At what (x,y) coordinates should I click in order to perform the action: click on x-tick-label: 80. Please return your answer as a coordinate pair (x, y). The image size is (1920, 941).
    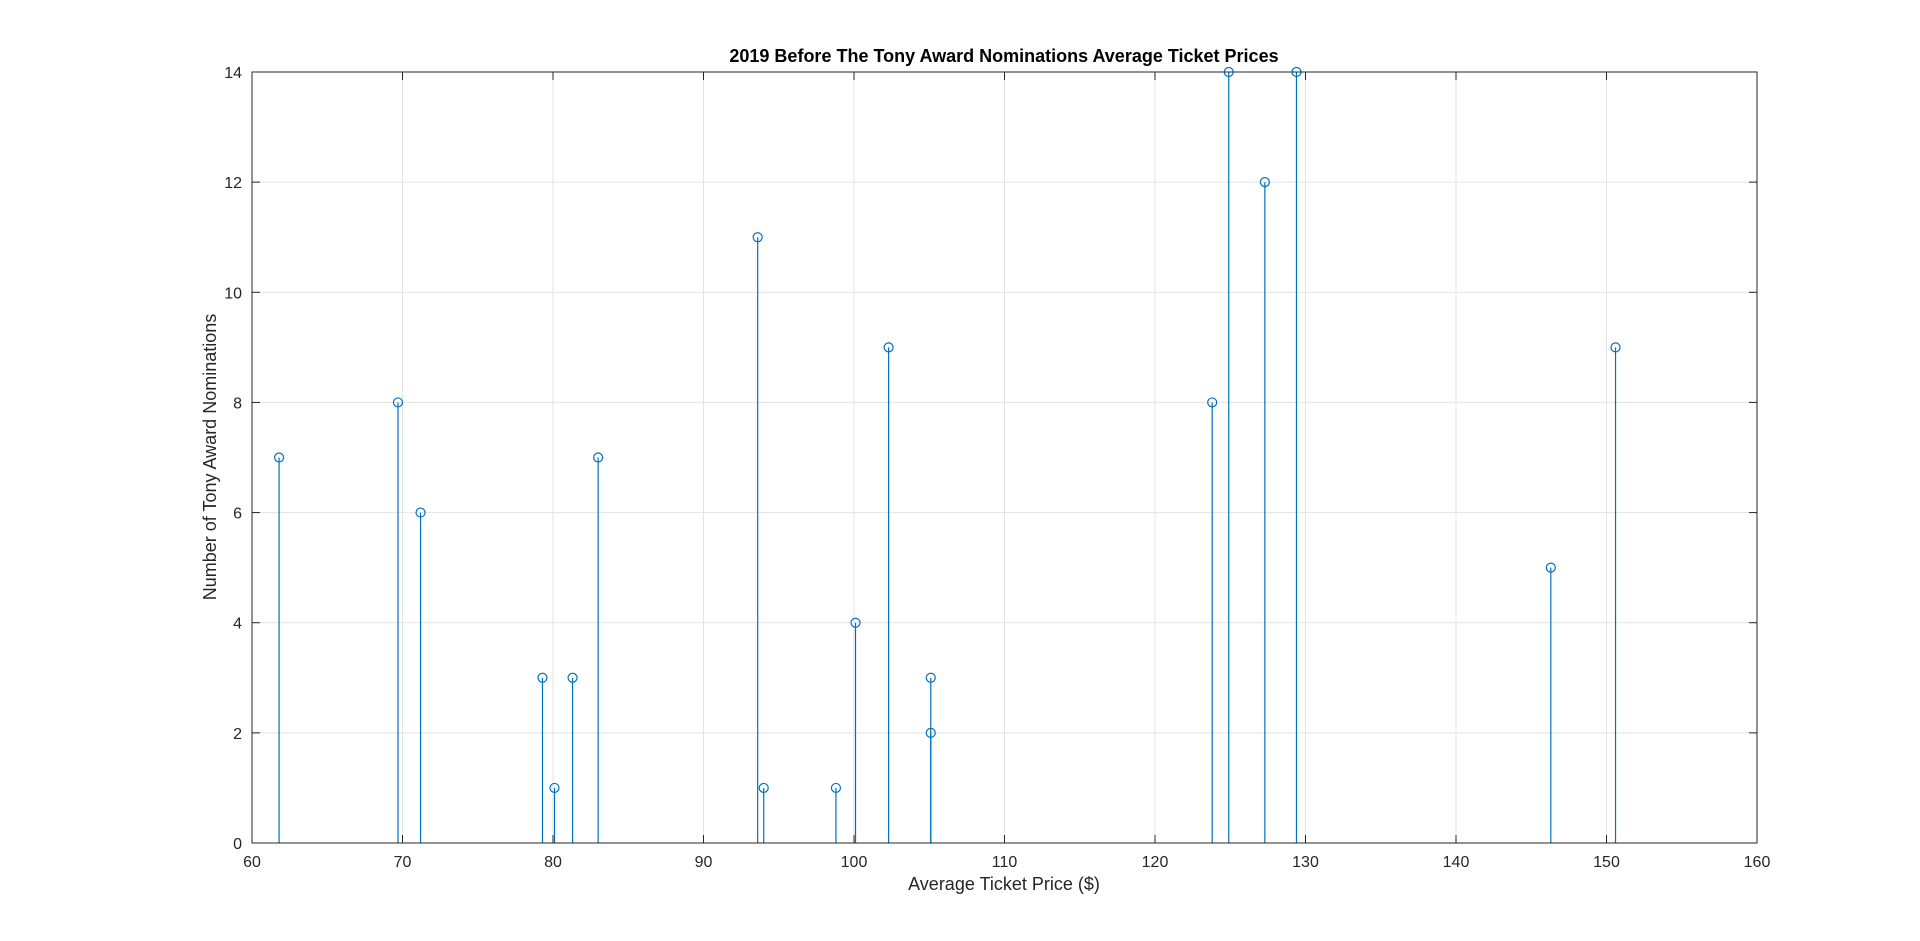
    Looking at the image, I should click on (553, 862).